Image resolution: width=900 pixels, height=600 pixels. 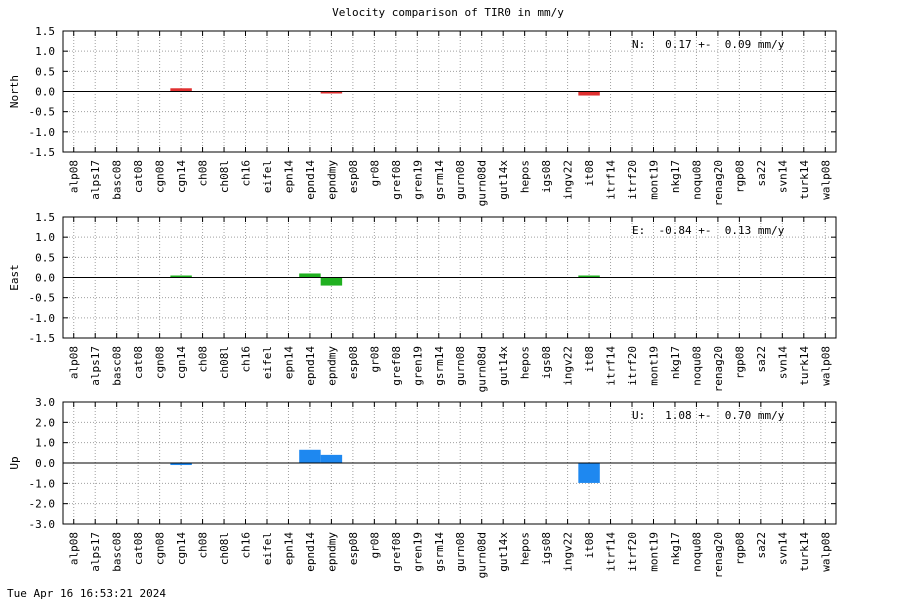 I want to click on summary-annotation: U: 1.08 +- 0.70 mm/y, so click(x=708, y=415).